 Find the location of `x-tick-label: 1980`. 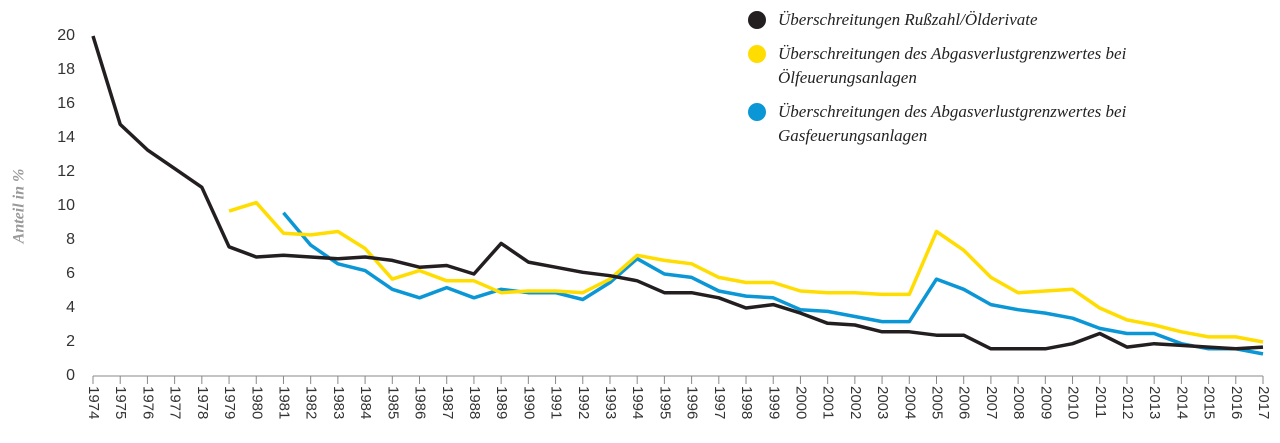

x-tick-label: 1980 is located at coordinates (256, 402).